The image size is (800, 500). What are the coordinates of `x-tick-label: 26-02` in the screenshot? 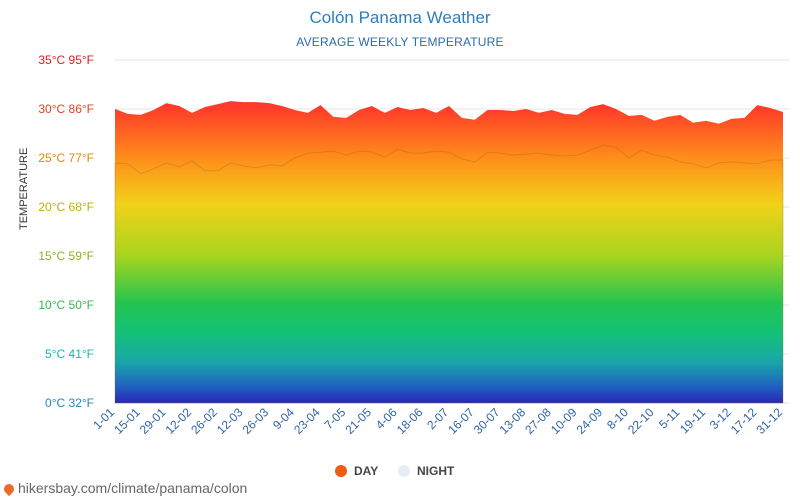 It's located at (204, 421).